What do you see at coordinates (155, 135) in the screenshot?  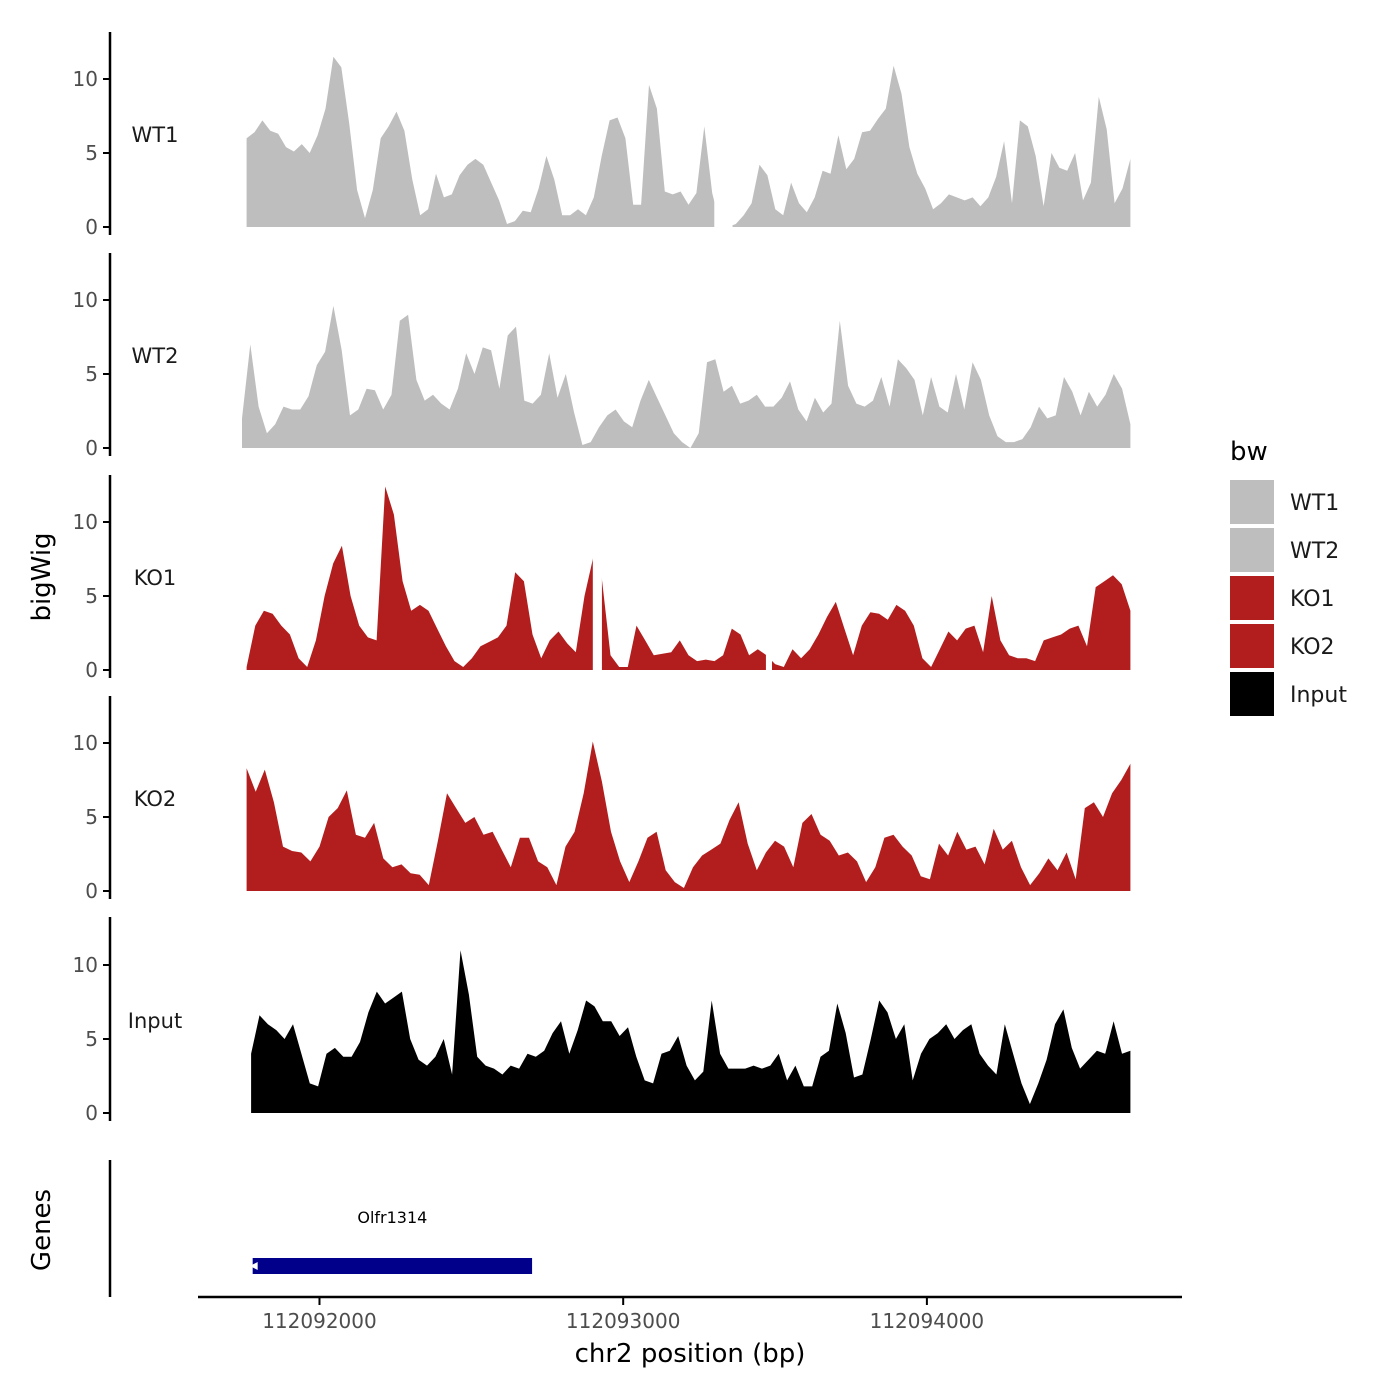 I see `track-label-wt1: WT1` at bounding box center [155, 135].